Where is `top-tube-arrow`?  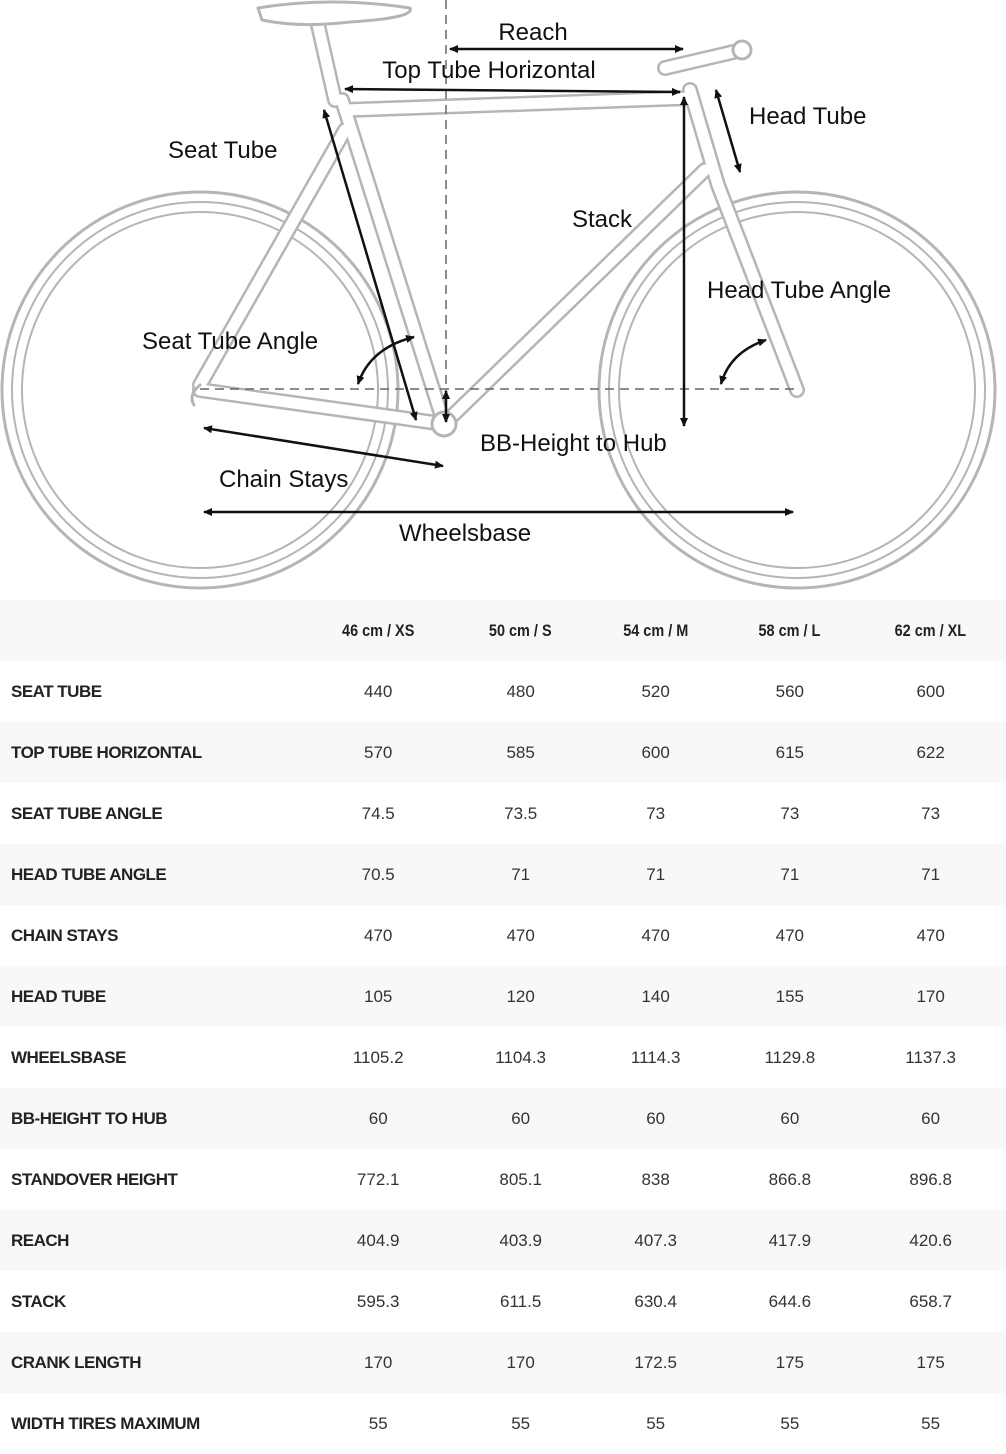
top-tube-arrow is located at coordinates (512, 90).